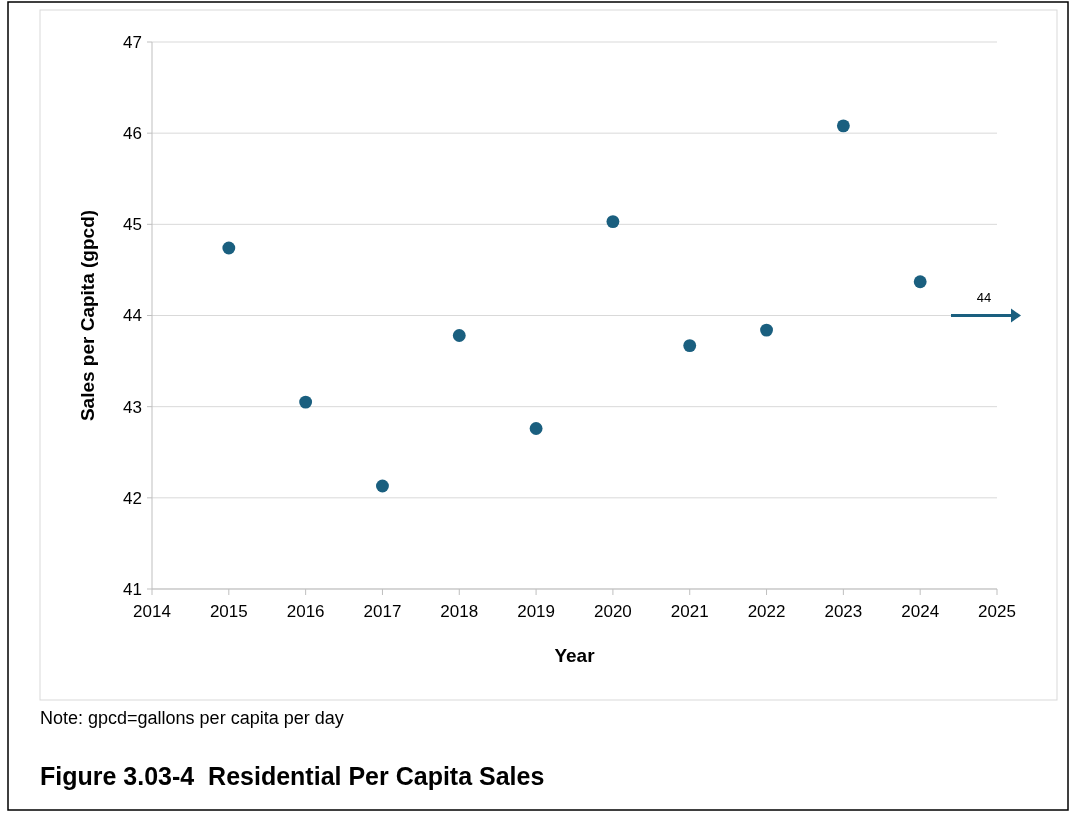 This screenshot has height=814, width=1070. Describe the element at coordinates (536, 611) in the screenshot. I see `x-tick-label: 2019` at that location.